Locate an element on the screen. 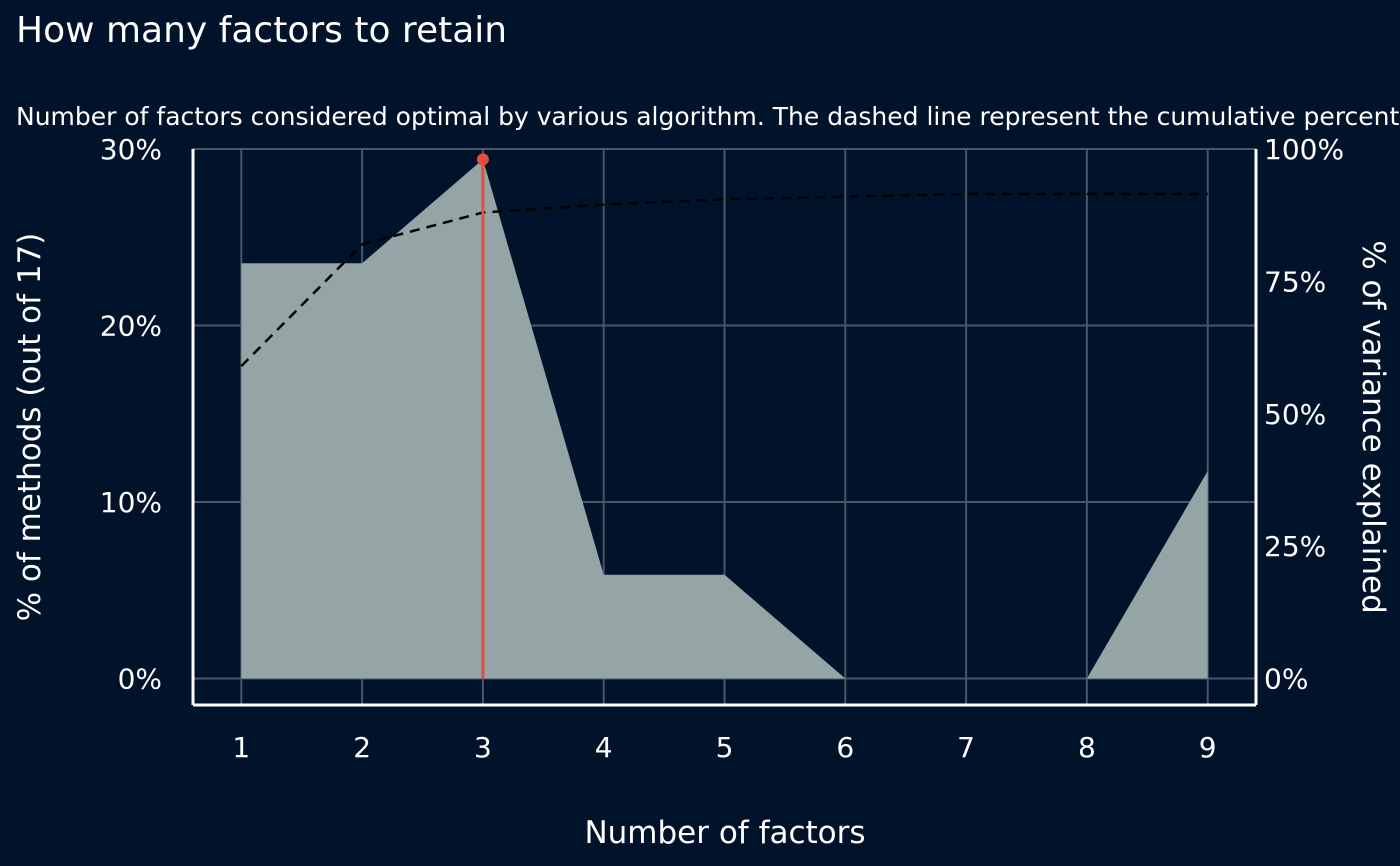  x-tick-label-8: 8 is located at coordinates (1087, 747).